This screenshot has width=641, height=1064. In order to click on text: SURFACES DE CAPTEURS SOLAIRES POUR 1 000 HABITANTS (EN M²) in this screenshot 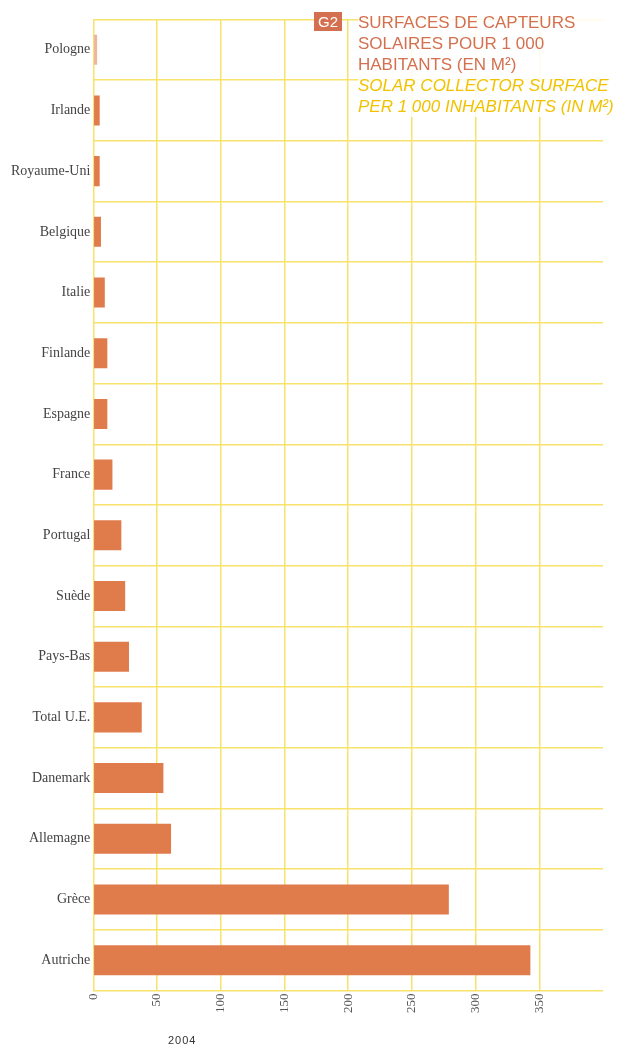, I will do `click(467, 43)`.